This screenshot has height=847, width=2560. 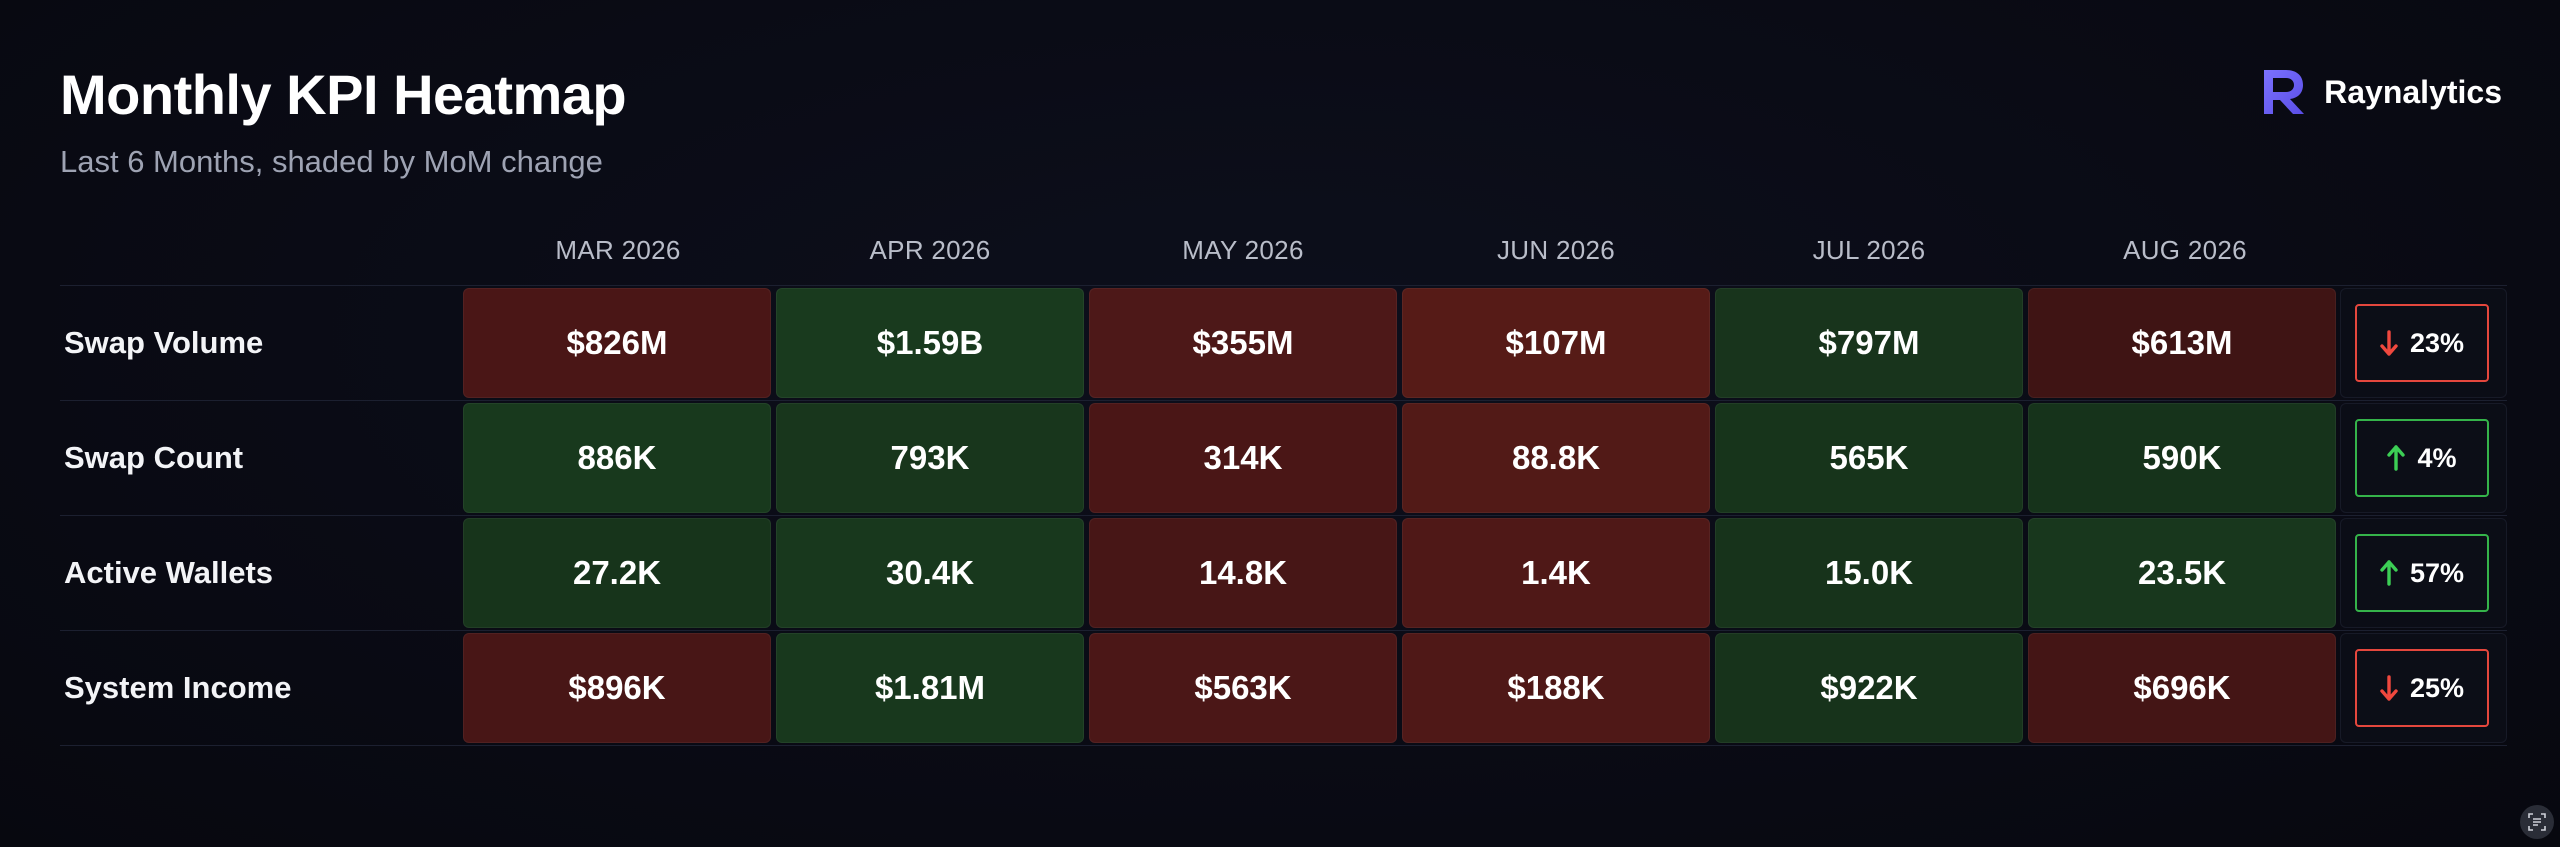 I want to click on heatmap-cell: 14.8K, so click(x=1243, y=573).